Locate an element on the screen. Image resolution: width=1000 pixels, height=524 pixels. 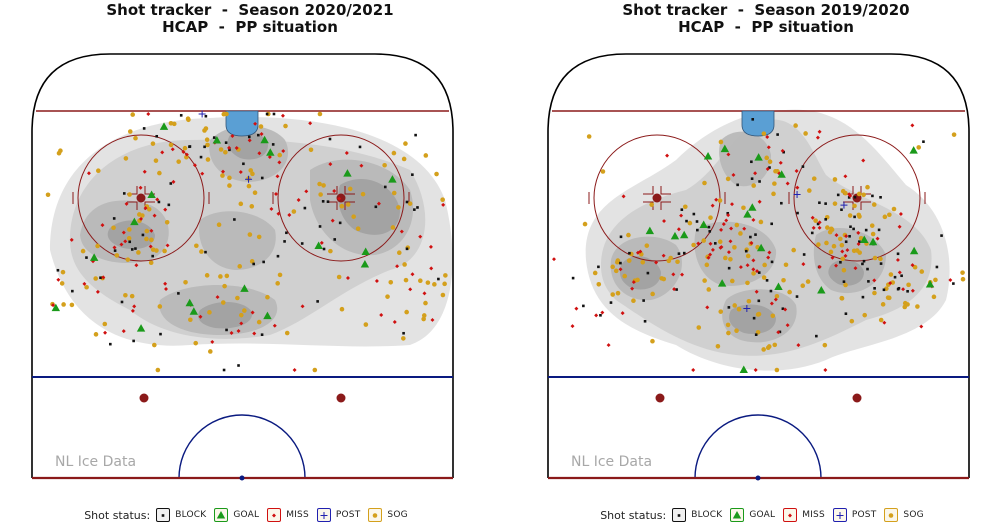
legend-item-sog: SOG is located at coordinates (388, 515).